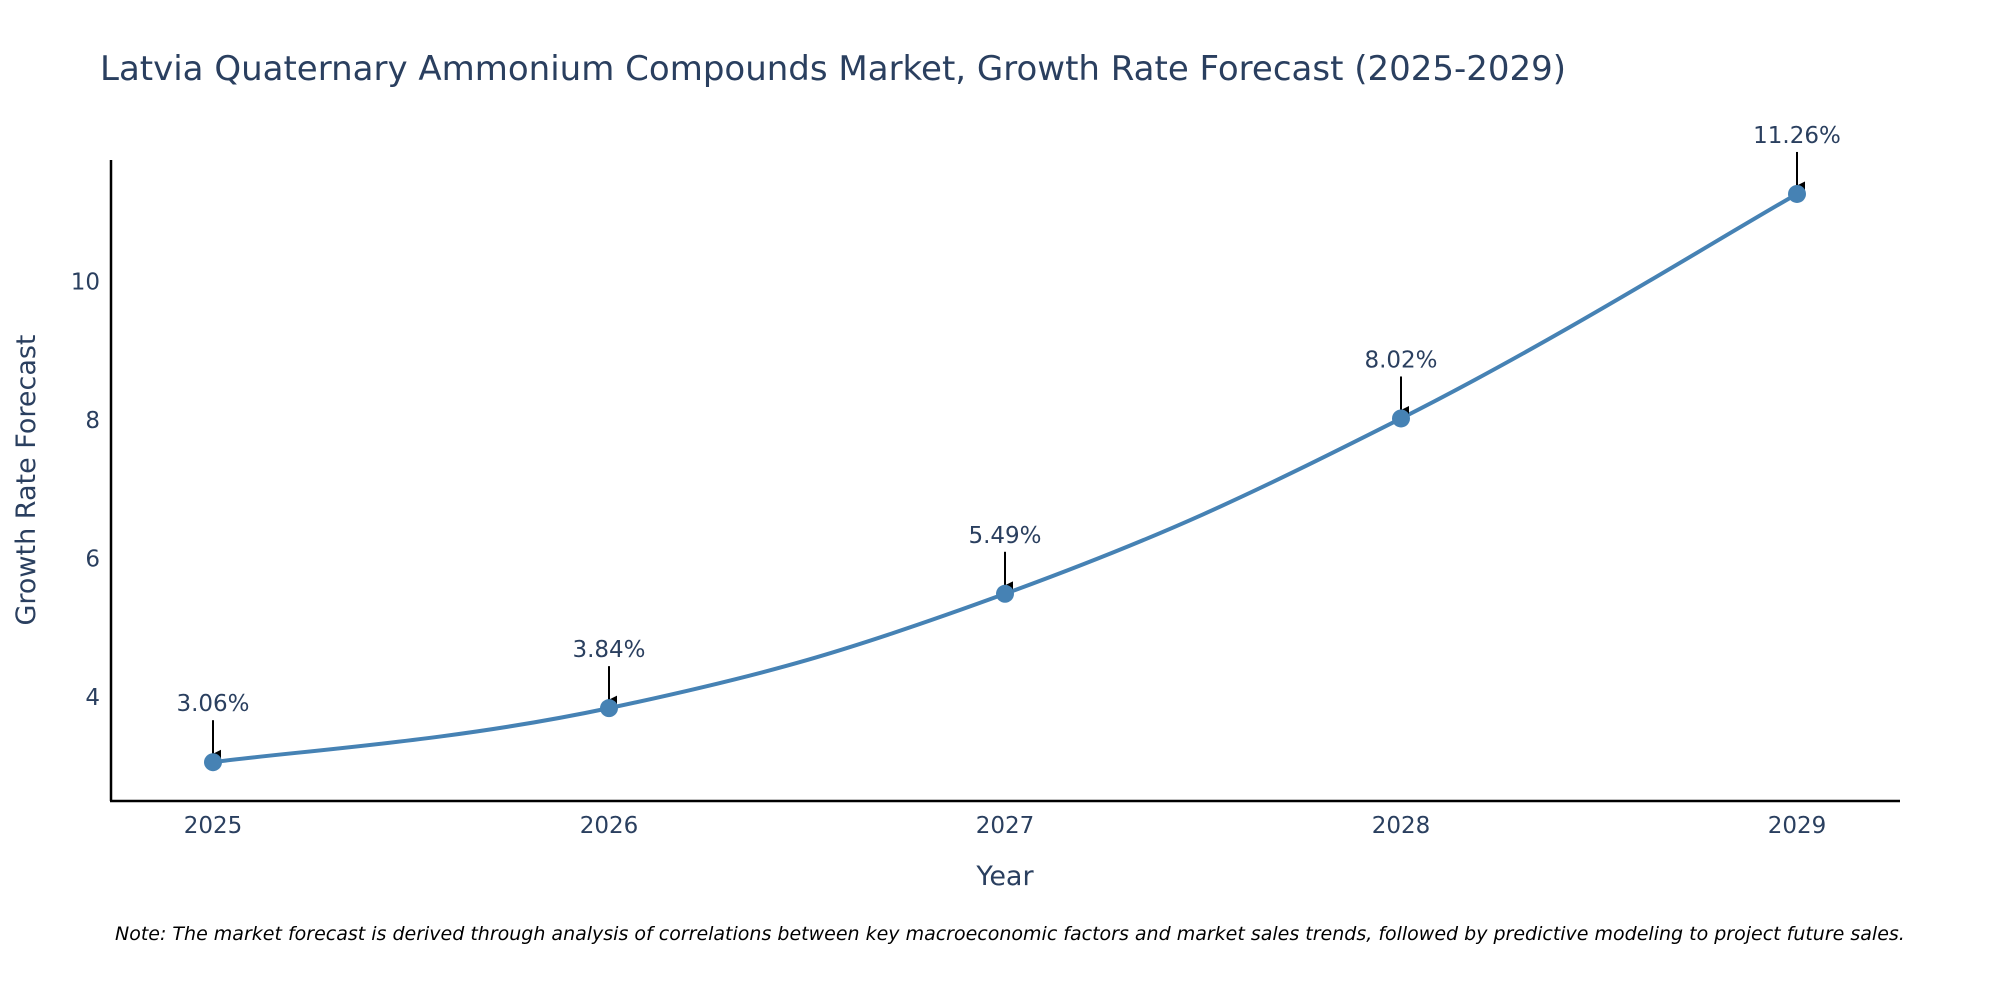  What do you see at coordinates (92, 698) in the screenshot?
I see `y-tick-label: 4` at bounding box center [92, 698].